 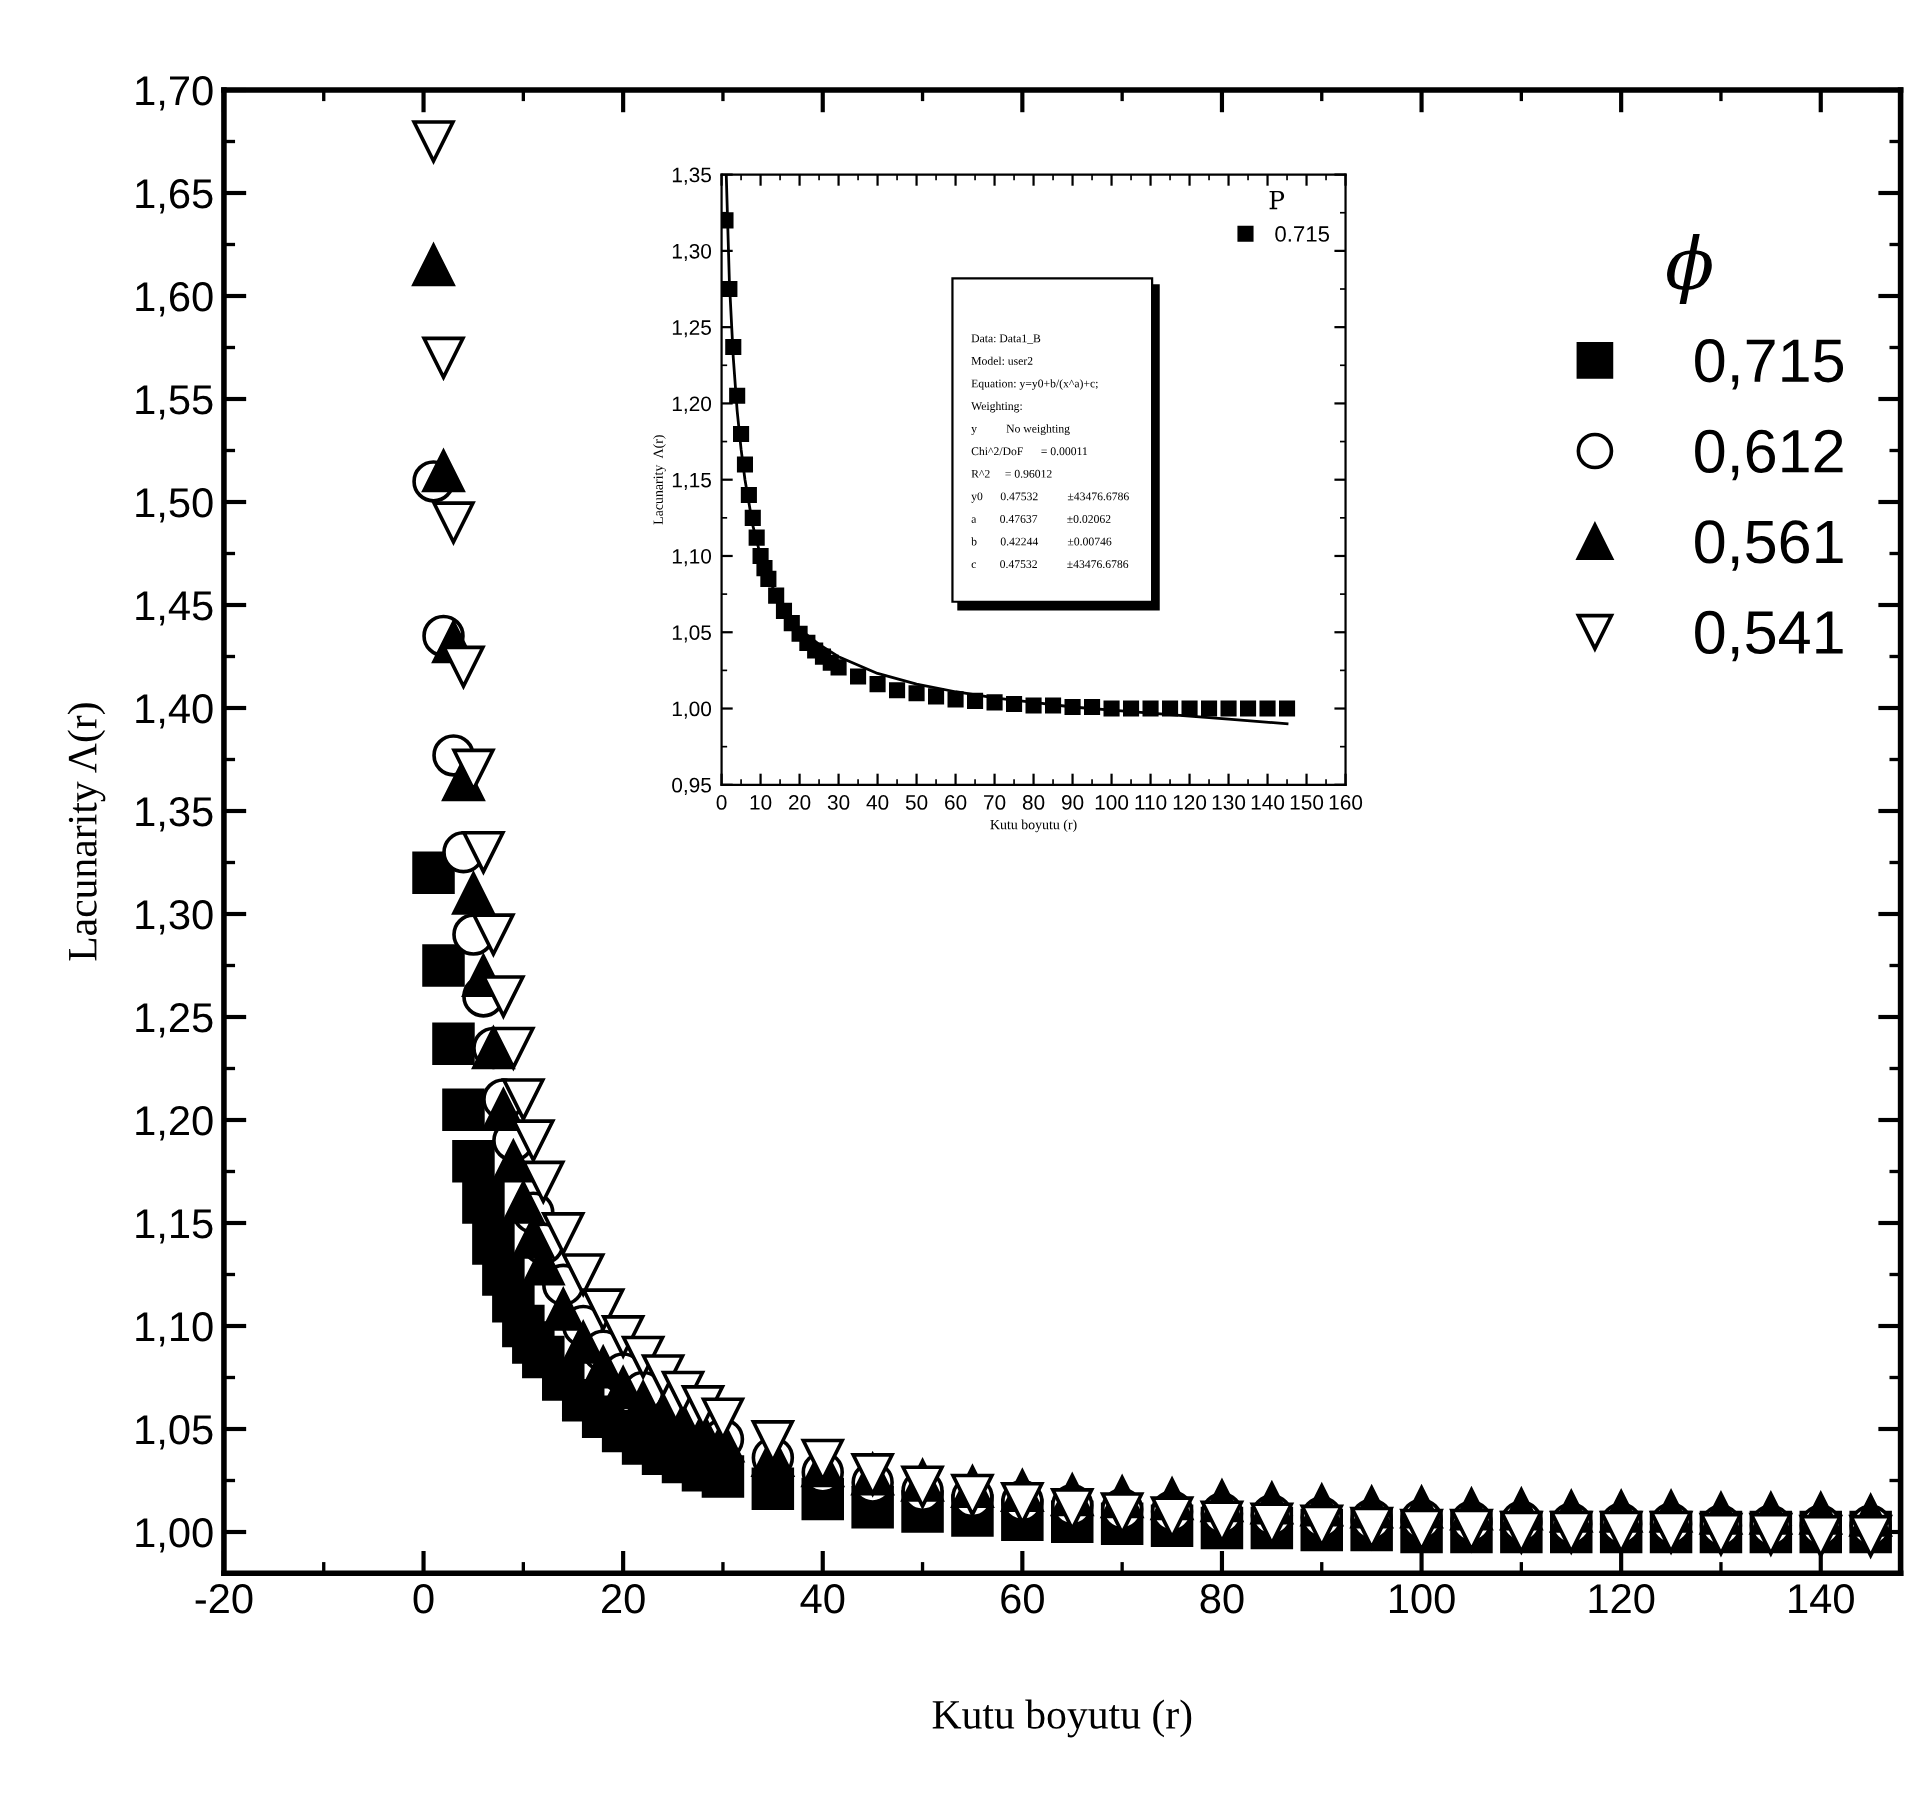 I want to click on legend-label: 0,561, so click(x=1769, y=545).